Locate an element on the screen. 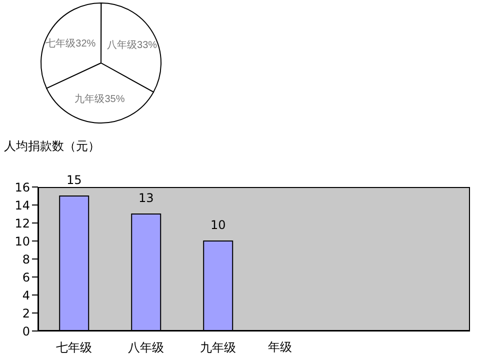 Image resolution: width=477 pixels, height=362 pixels. data-label: 35% is located at coordinates (114, 98).